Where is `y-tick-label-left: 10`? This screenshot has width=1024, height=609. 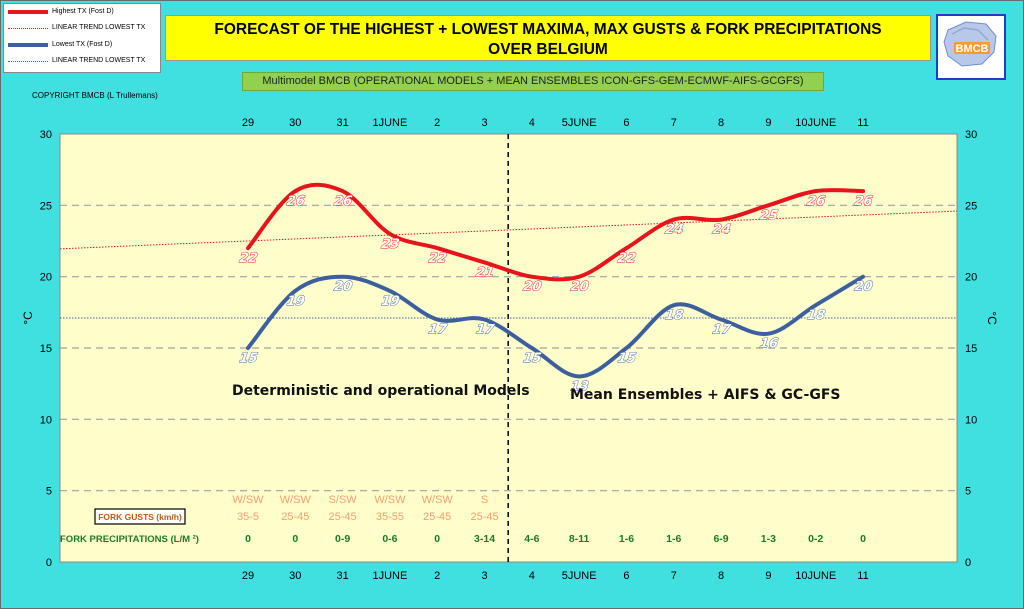 y-tick-label-left: 10 is located at coordinates (46, 420).